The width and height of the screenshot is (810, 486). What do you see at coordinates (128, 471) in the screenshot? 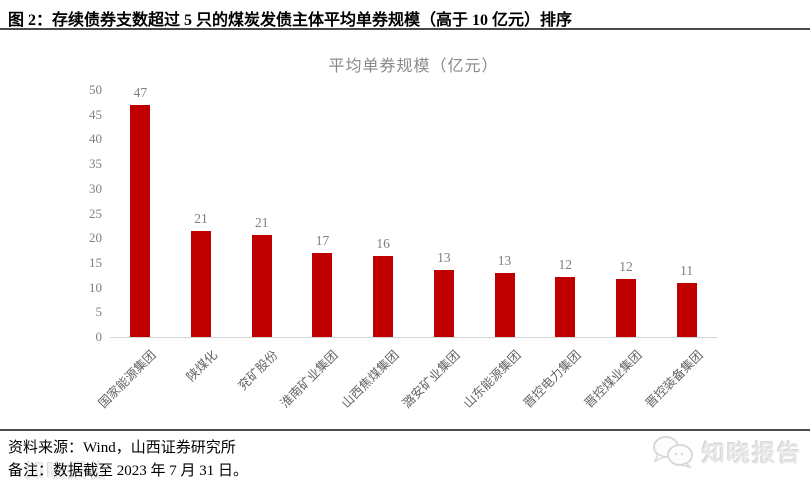
I see `data-note-text: 备注：数据截至 2023 年 7 月 31 日。` at bounding box center [128, 471].